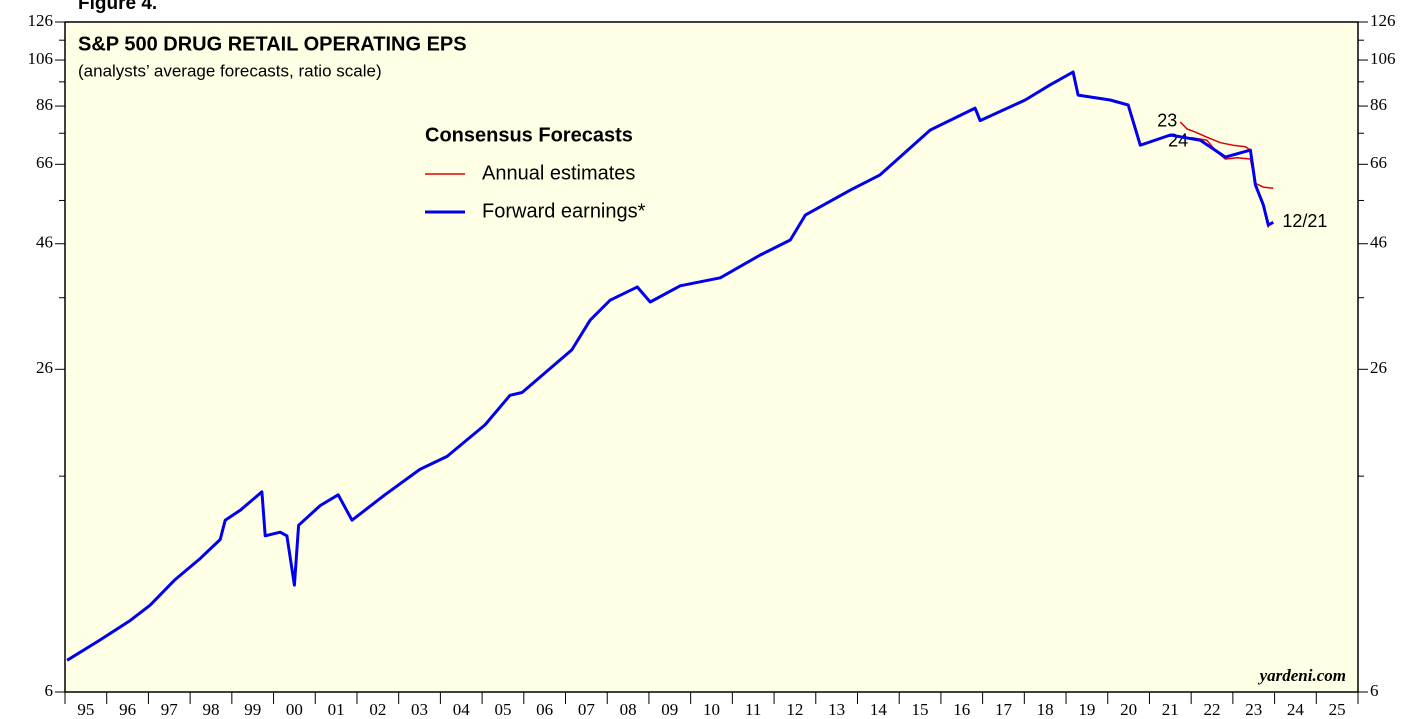 The height and width of the screenshot is (719, 1414). Describe the element at coordinates (1212, 709) in the screenshot. I see `x-tick-label: 22` at that location.